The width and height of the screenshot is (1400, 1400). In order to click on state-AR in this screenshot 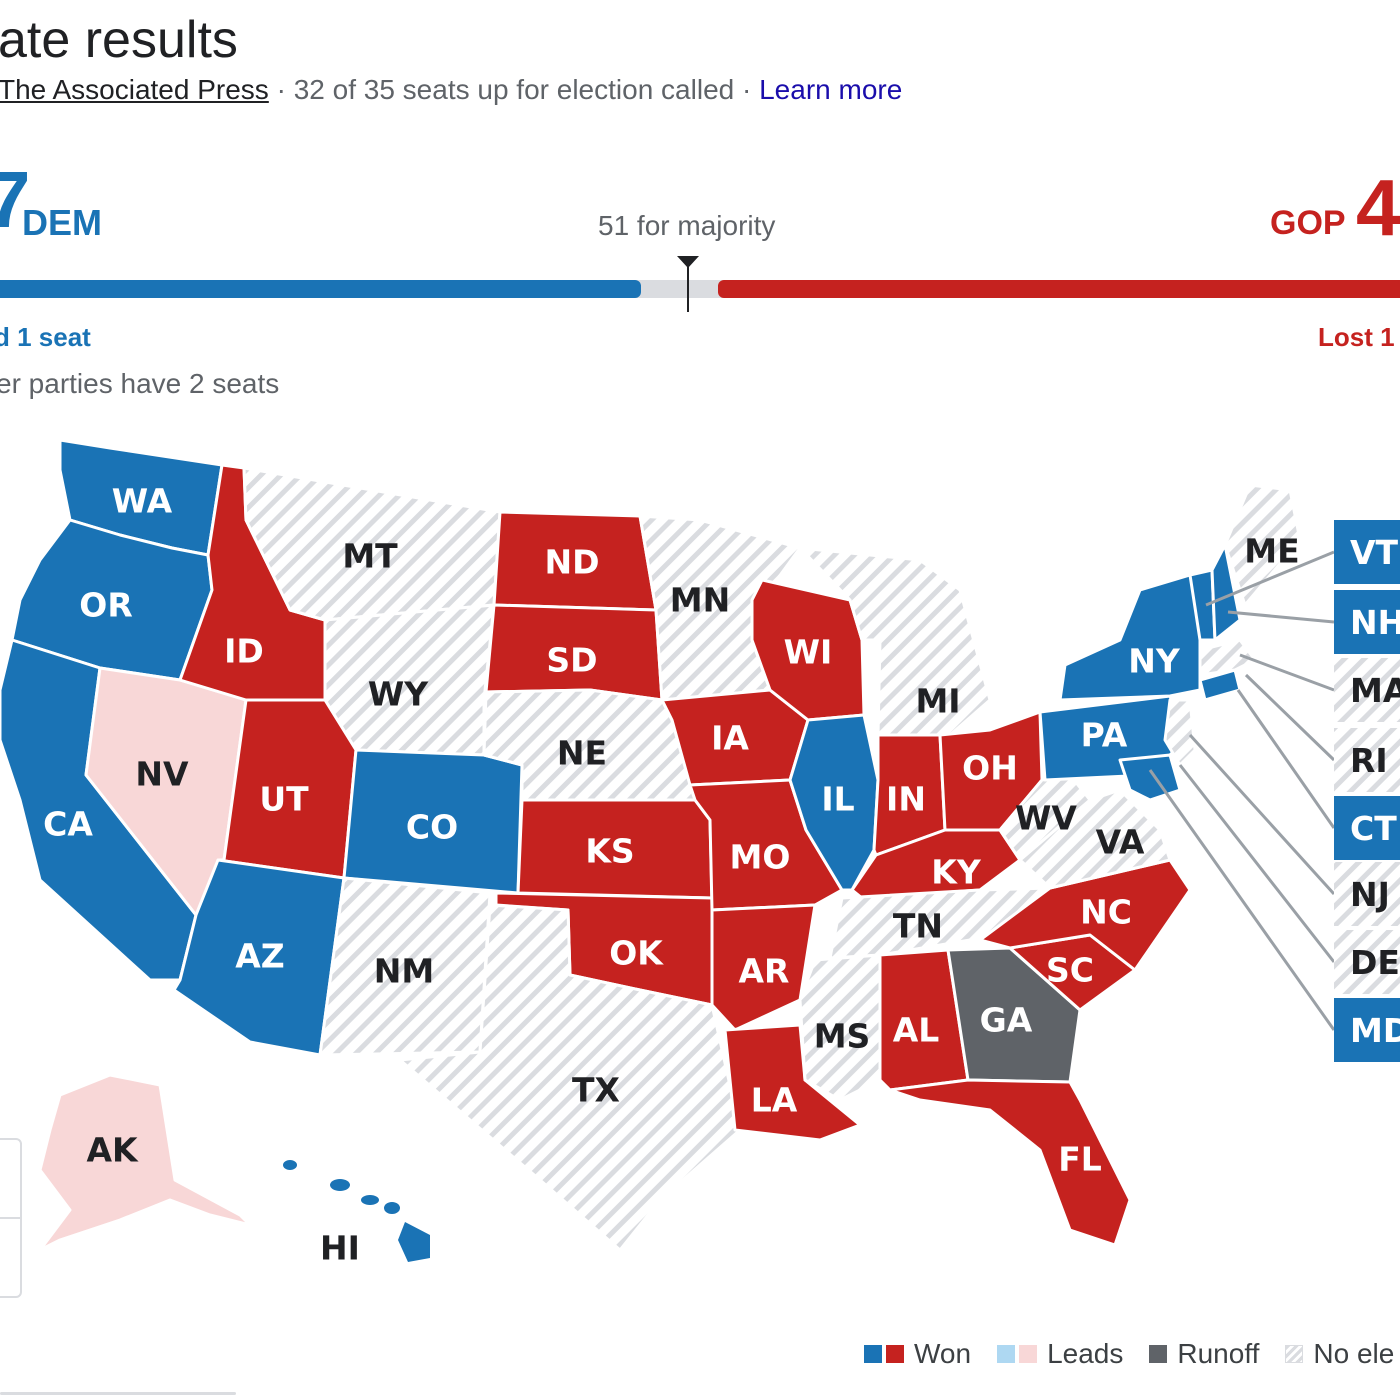, I will do `click(763, 967)`.